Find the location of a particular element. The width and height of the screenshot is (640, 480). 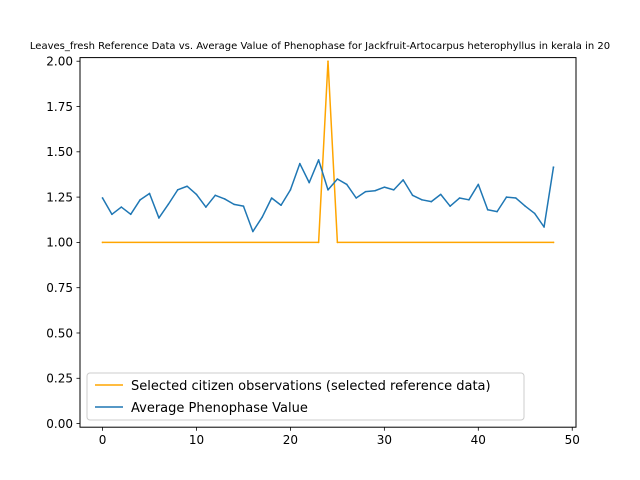

y-tick-label: 0.50 is located at coordinates (59, 333).